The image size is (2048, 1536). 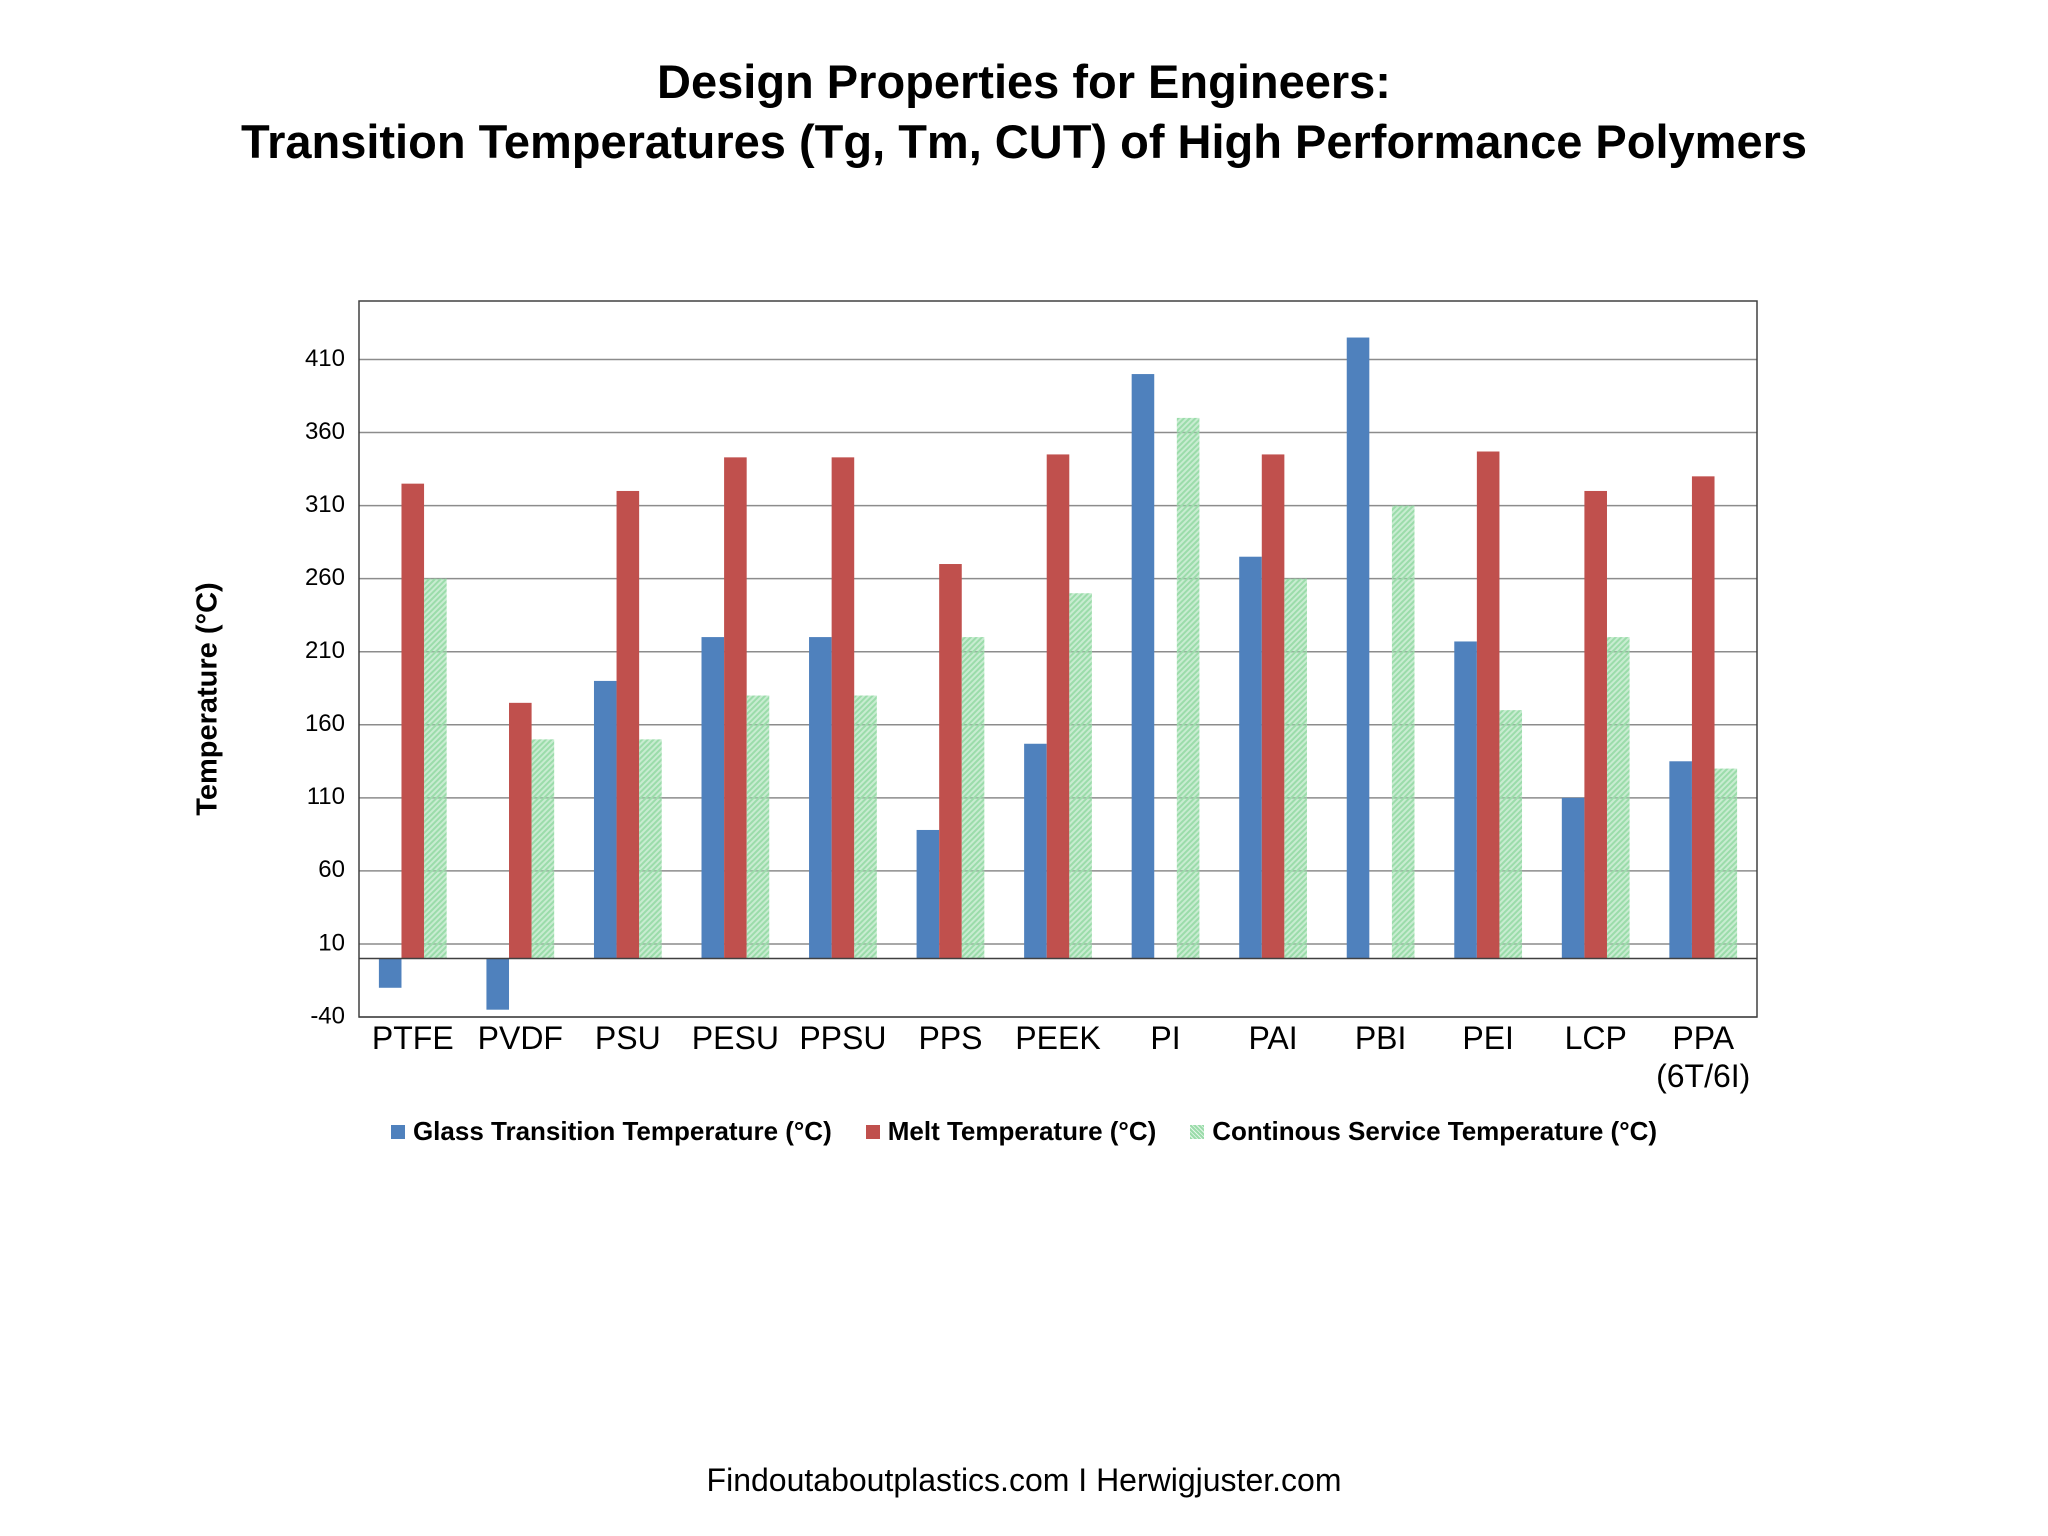 I want to click on y-tick-label: 210, so click(x=325, y=650).